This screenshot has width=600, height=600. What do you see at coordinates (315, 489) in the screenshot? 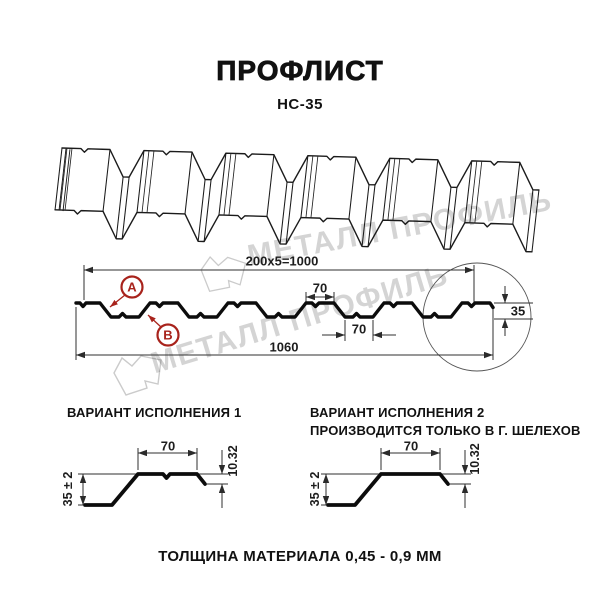
I see `variant2-dim-height: 35 ± 2` at bounding box center [315, 489].